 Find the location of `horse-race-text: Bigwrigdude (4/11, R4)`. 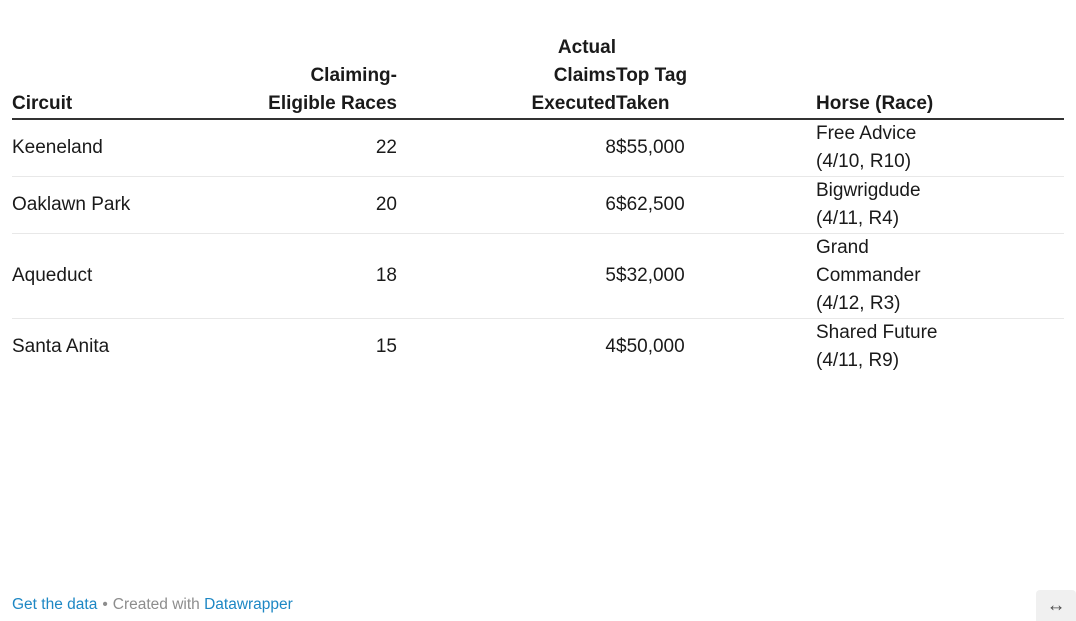

horse-race-text: Bigwrigdude (4/11, R4) is located at coordinates (893, 205).